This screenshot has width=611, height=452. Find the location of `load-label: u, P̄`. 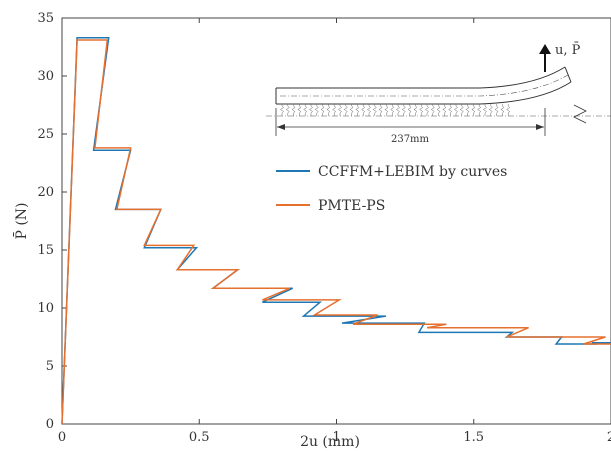

load-label: u, P̄ is located at coordinates (568, 50).